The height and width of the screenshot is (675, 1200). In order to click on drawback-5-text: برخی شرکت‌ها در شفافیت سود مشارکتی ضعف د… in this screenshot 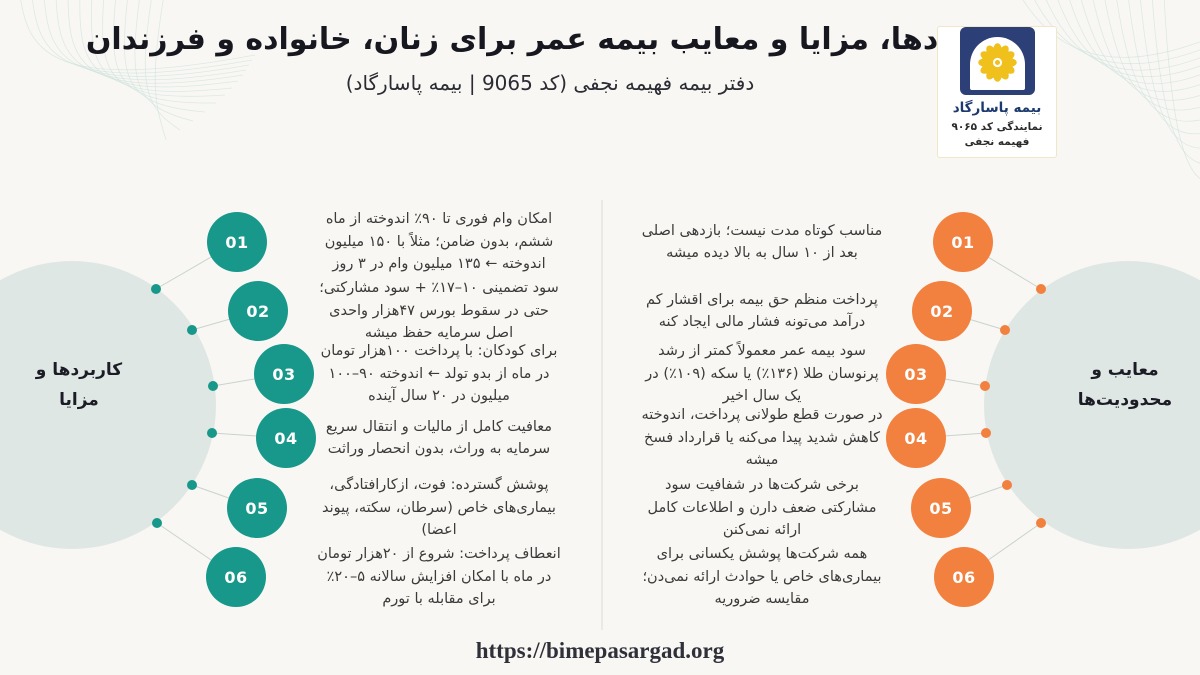, I will do `click(762, 508)`.